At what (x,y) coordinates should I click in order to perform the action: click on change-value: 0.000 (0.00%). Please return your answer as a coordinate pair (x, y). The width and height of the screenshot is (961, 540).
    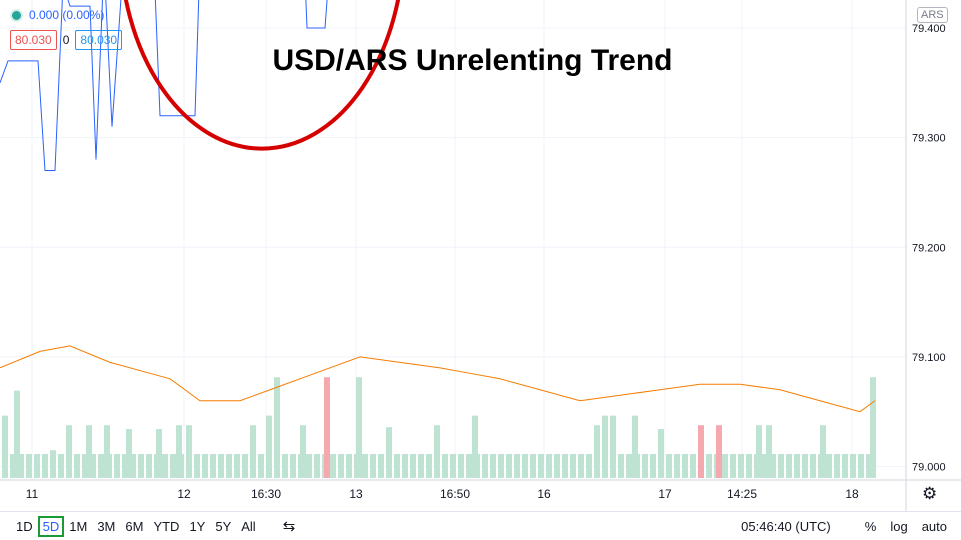
    Looking at the image, I should click on (67, 15).